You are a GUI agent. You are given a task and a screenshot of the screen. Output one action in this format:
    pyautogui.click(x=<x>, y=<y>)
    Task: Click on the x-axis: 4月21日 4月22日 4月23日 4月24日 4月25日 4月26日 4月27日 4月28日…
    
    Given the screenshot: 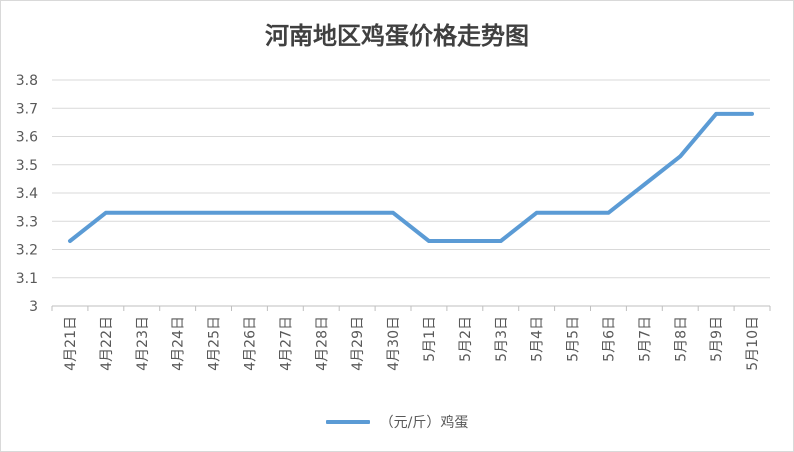 What is the action you would take?
    pyautogui.click(x=411, y=338)
    